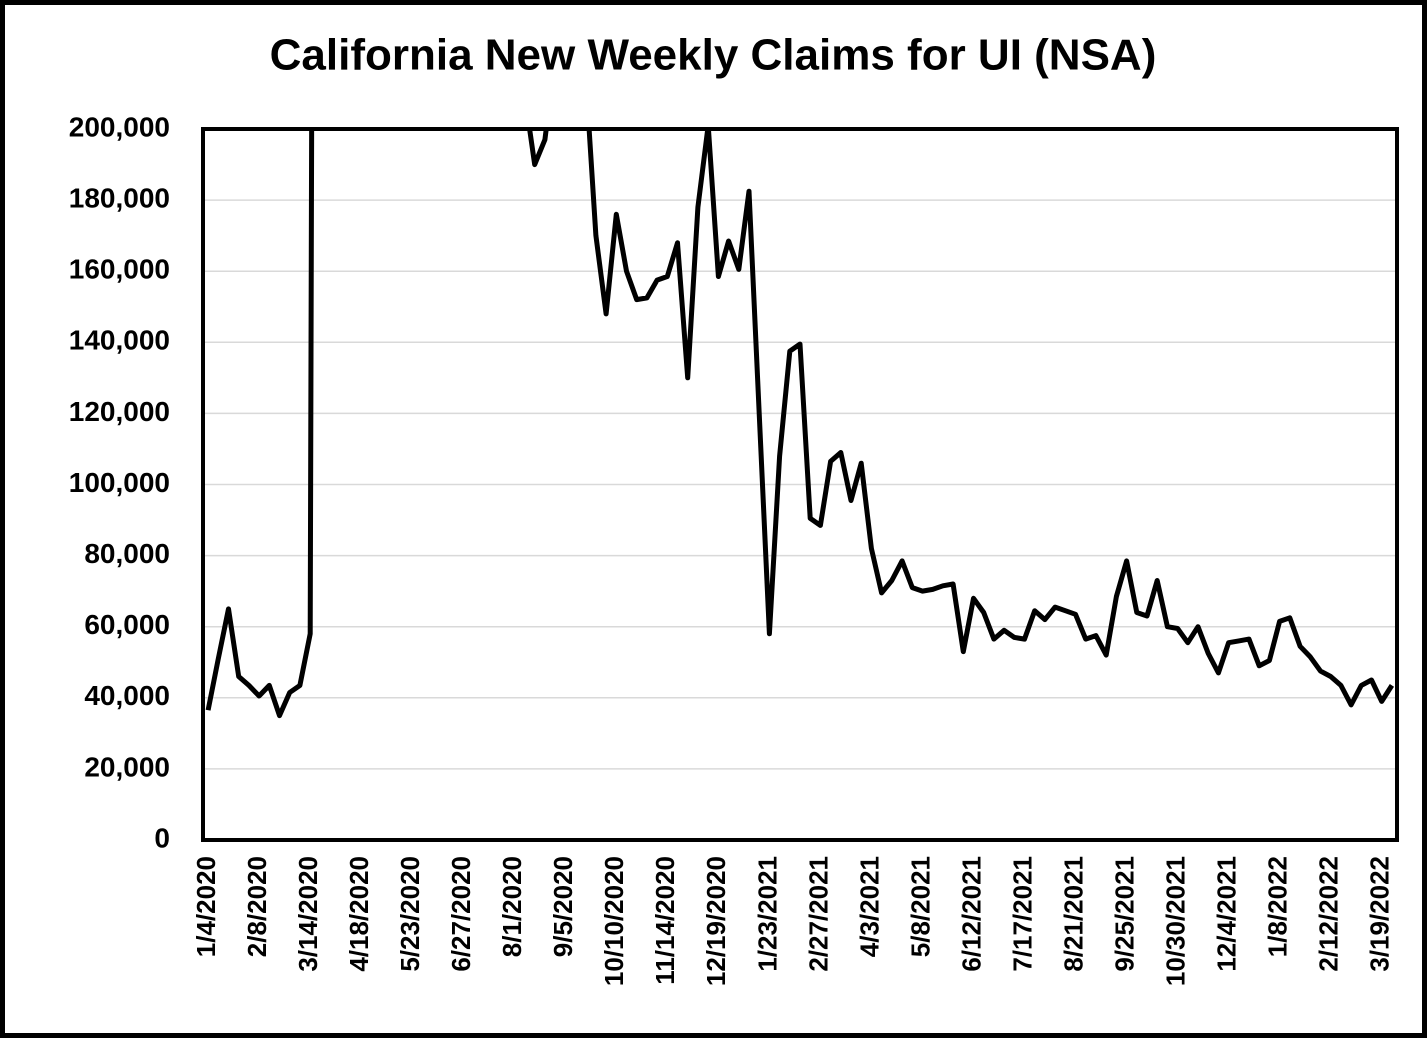 The image size is (1427, 1038). What do you see at coordinates (614, 921) in the screenshot?
I see `x-tick-label: 10/10/2020` at bounding box center [614, 921].